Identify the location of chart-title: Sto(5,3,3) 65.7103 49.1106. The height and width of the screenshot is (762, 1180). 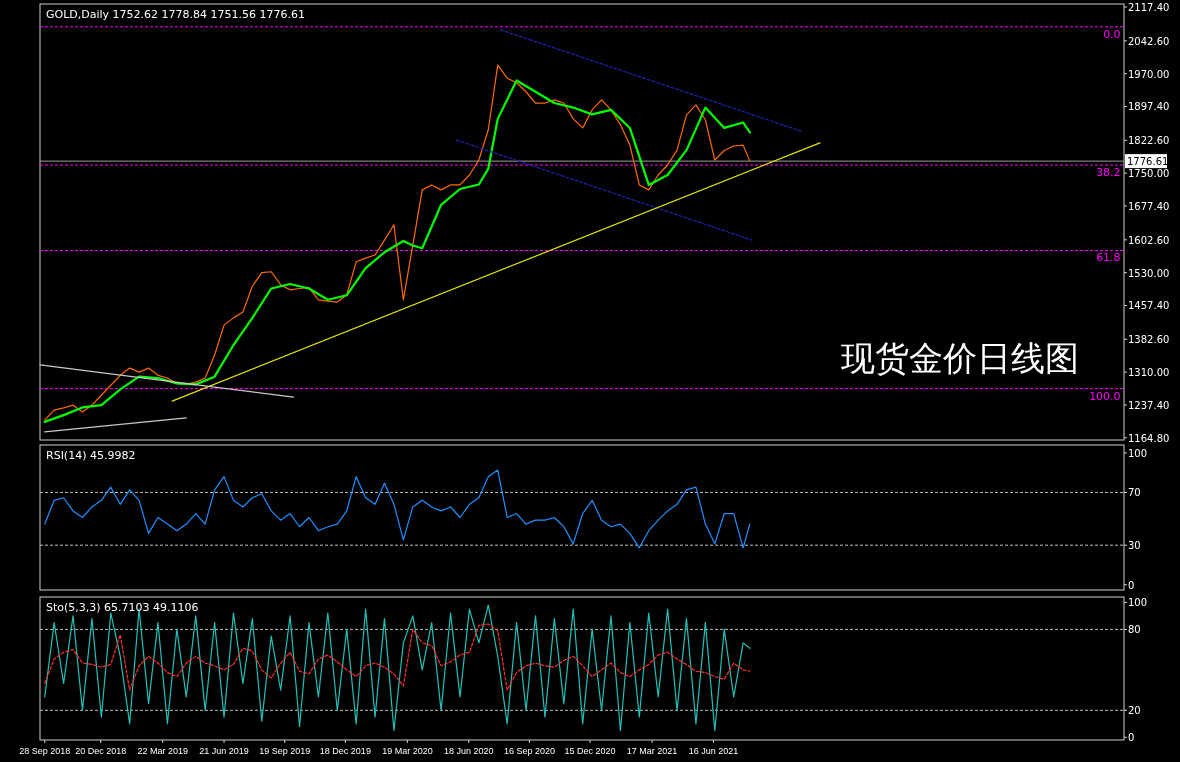
(122, 607).